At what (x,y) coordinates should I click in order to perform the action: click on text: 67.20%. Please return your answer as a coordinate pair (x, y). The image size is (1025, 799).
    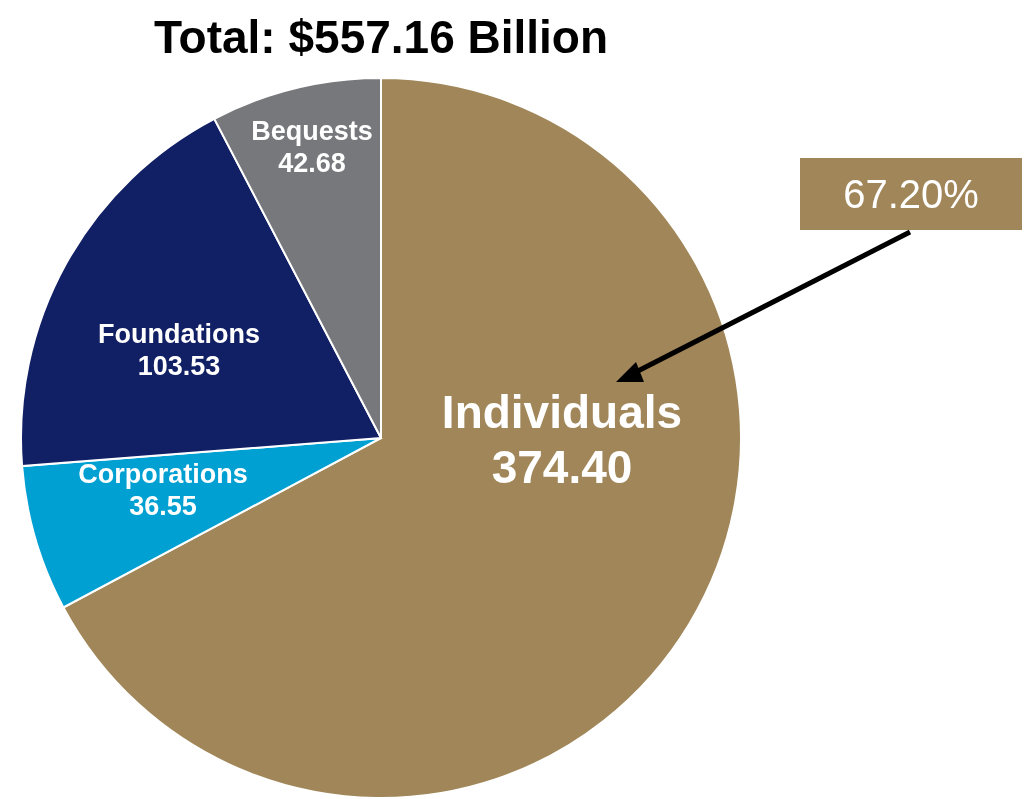
    Looking at the image, I should click on (911, 194).